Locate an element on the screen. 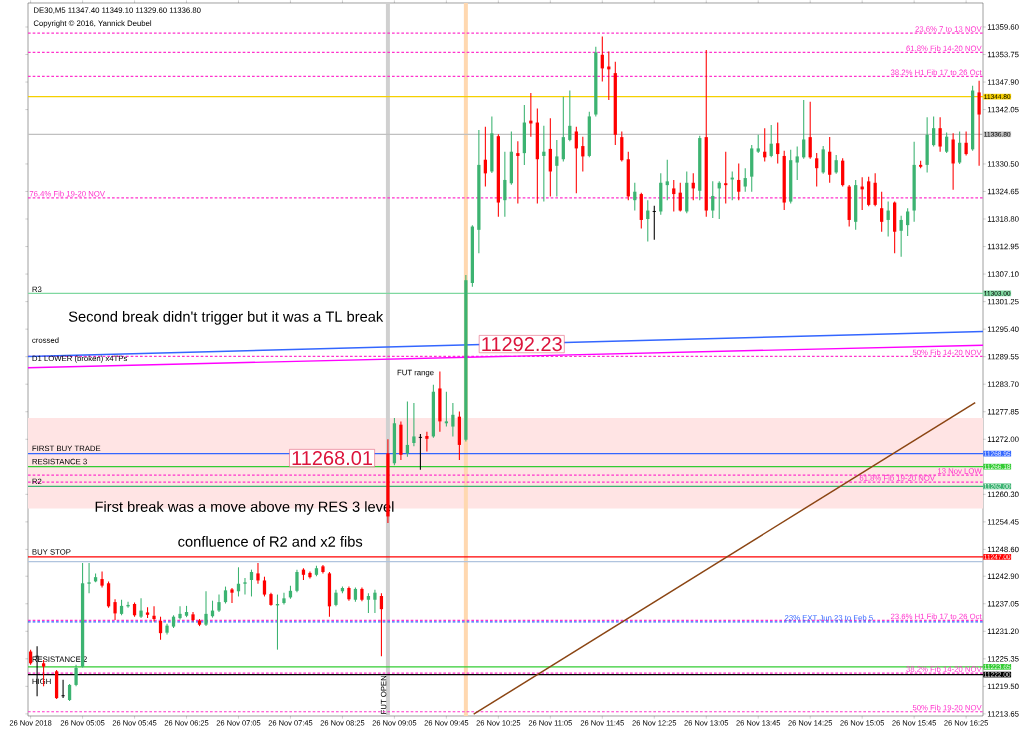 This screenshot has width=1024, height=735. annotation: confluence of R2 and x2 fibs is located at coordinates (270, 541).